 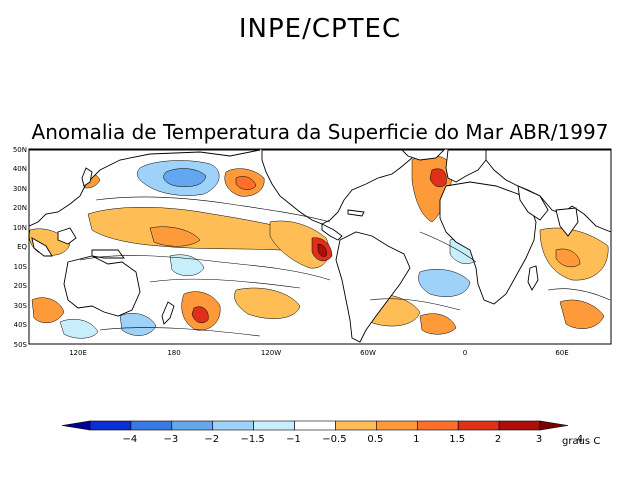 I want to click on lon-label: 120W, so click(x=271, y=353).